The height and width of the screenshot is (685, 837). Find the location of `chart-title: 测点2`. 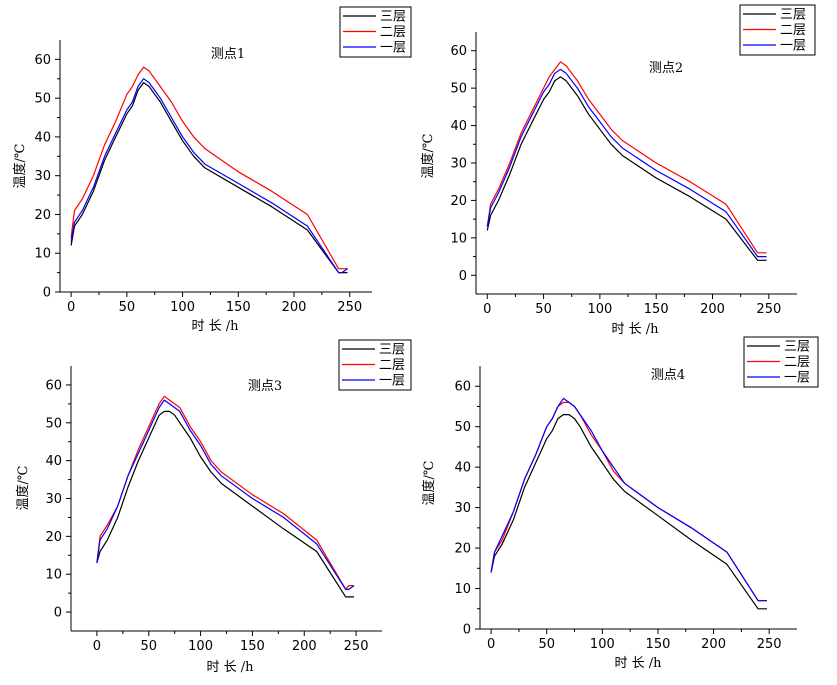

chart-title: 测点2 is located at coordinates (666, 68).